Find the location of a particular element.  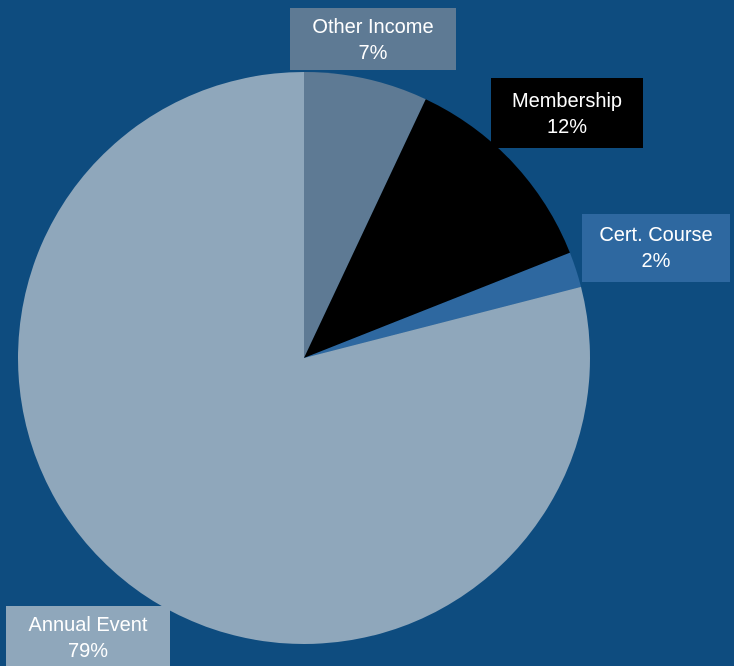

slice-label-membership: Membership 12% is located at coordinates (567, 113).